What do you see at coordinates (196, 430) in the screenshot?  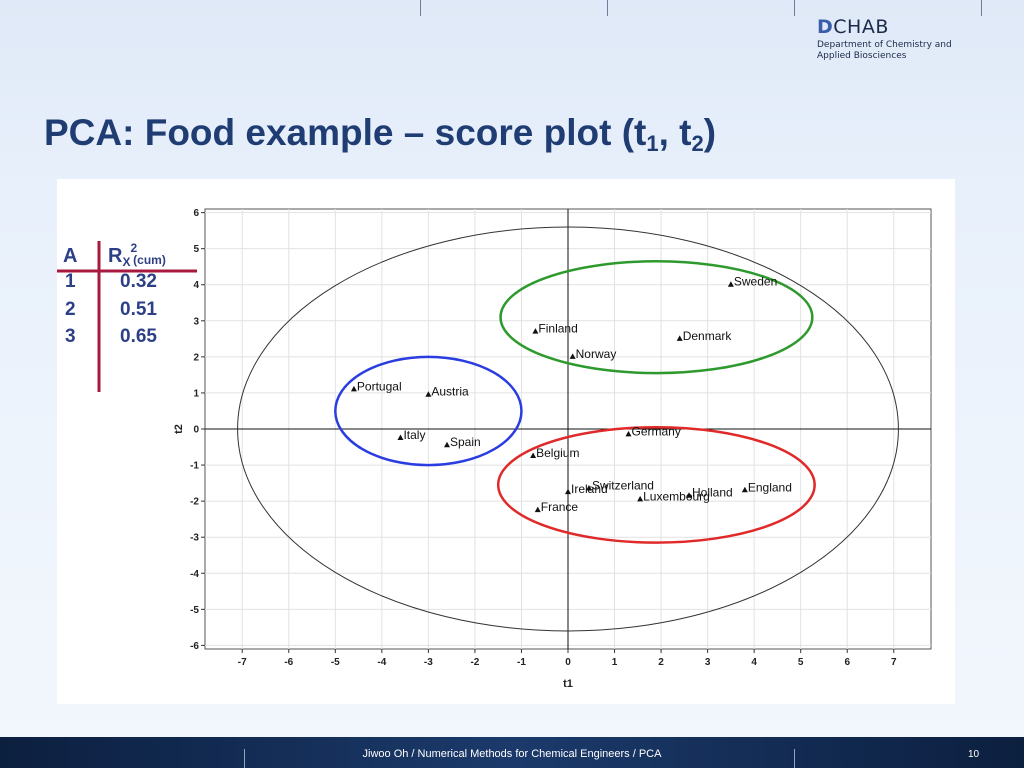 I see `y-tick-label: 0` at bounding box center [196, 430].